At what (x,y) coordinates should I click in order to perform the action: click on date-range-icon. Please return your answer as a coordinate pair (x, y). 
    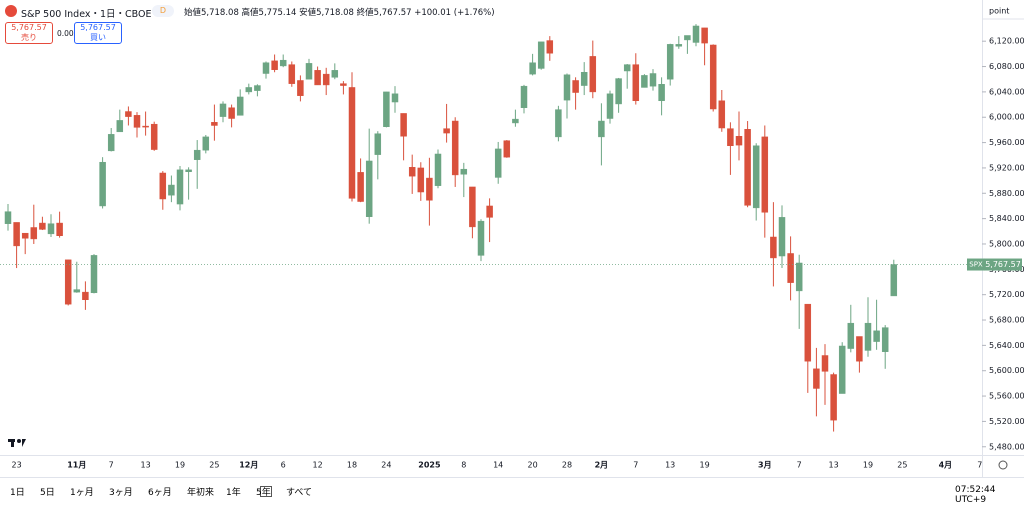
    Looking at the image, I should click on (266, 491).